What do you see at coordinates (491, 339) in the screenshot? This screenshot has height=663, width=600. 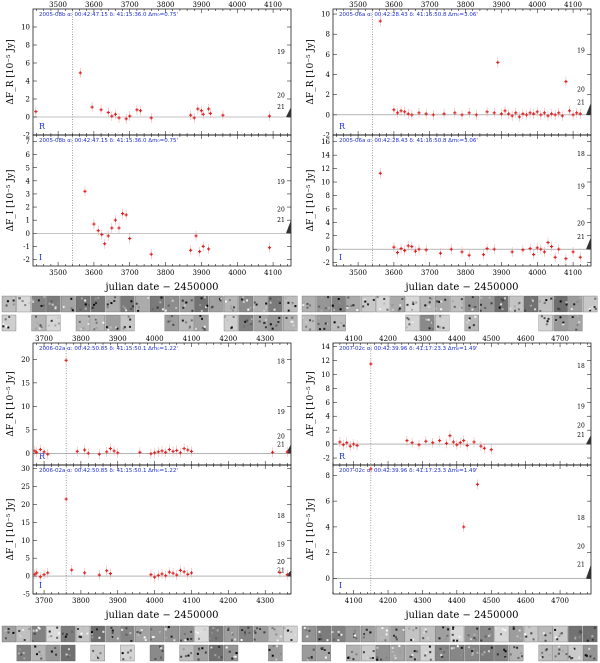 I see `x-tick-label-top: 4500` at bounding box center [491, 339].